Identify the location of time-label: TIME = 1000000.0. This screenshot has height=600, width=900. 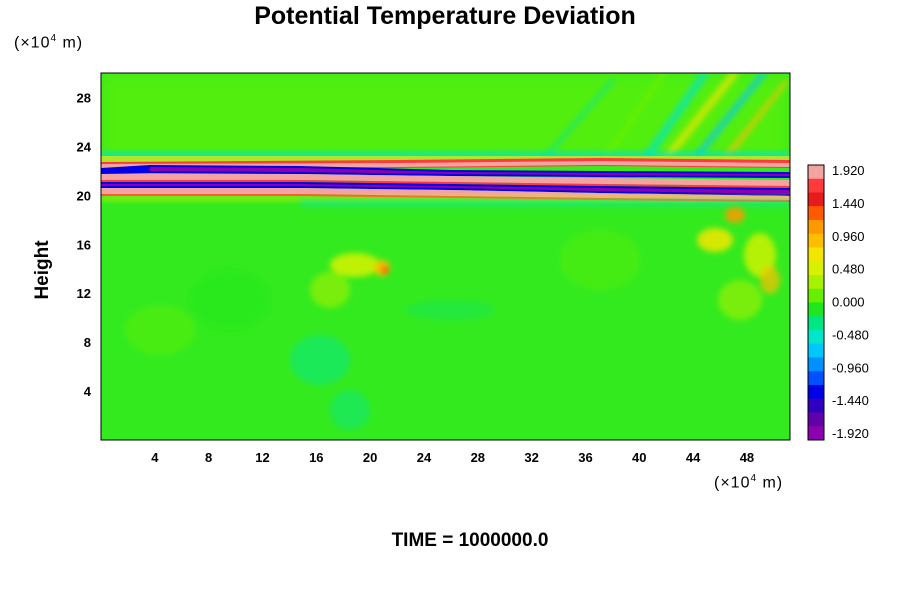
(470, 540).